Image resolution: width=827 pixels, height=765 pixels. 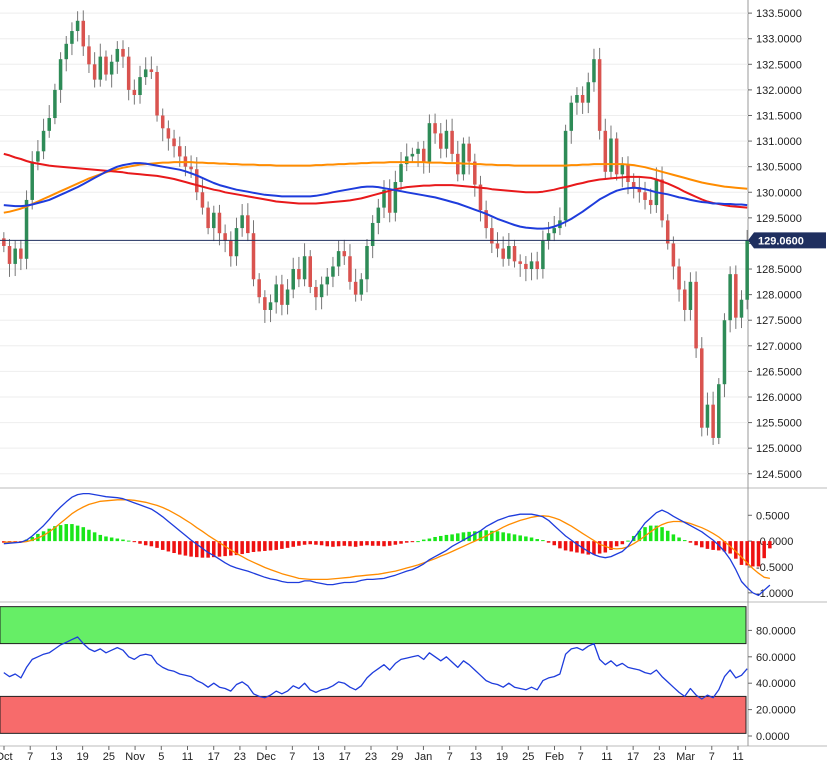 What do you see at coordinates (109, 757) in the screenshot?
I see `x-tick-label: 25` at bounding box center [109, 757].